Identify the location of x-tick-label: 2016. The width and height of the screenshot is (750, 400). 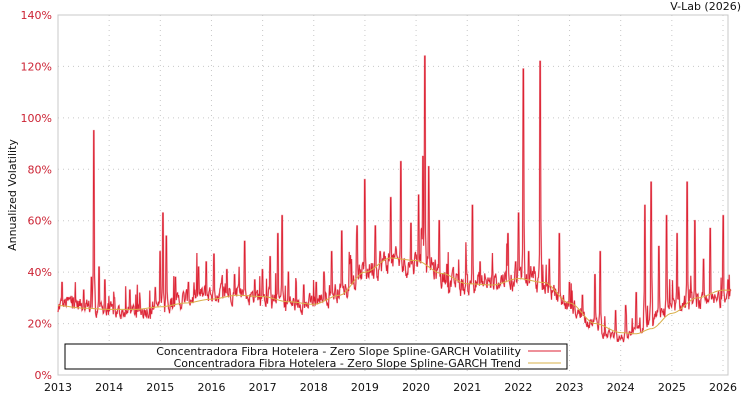
(211, 387).